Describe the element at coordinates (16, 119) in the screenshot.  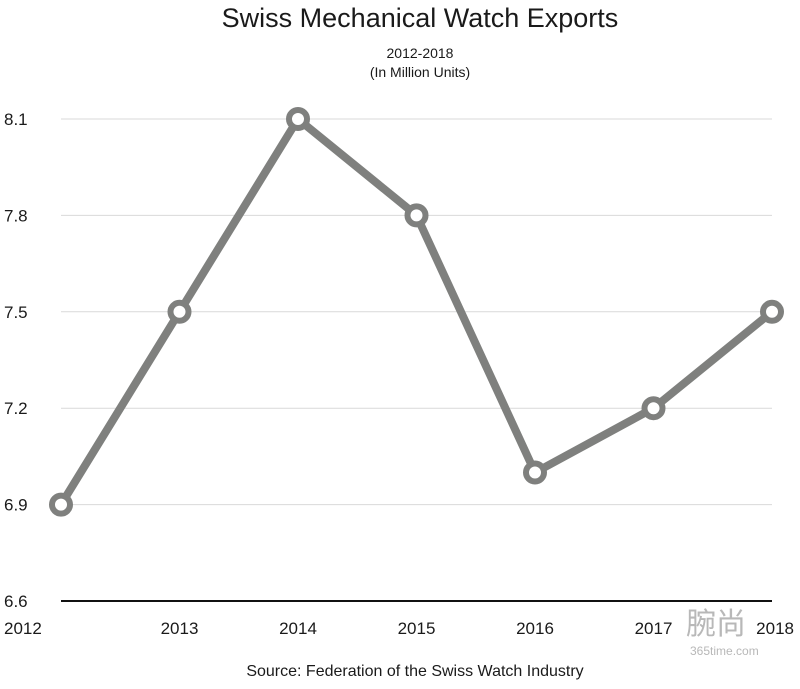
I see `y-tick-label: 8.1` at that location.